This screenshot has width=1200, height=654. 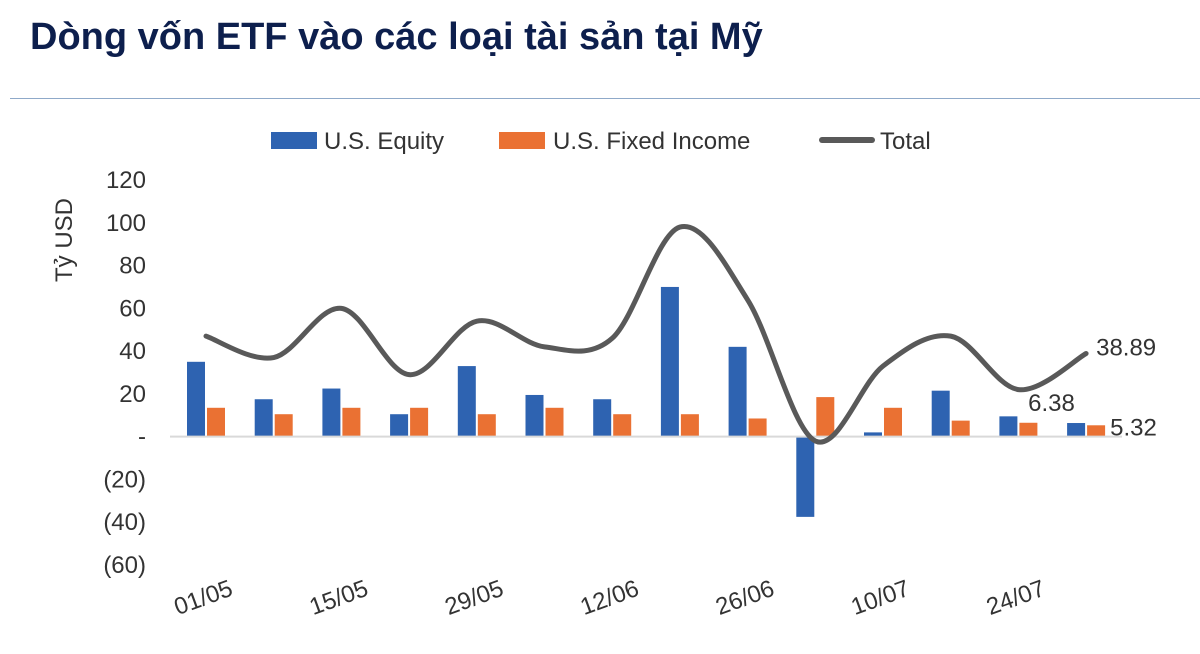 I want to click on data-label-us-fixed-income: 5.32, so click(x=1133, y=427).